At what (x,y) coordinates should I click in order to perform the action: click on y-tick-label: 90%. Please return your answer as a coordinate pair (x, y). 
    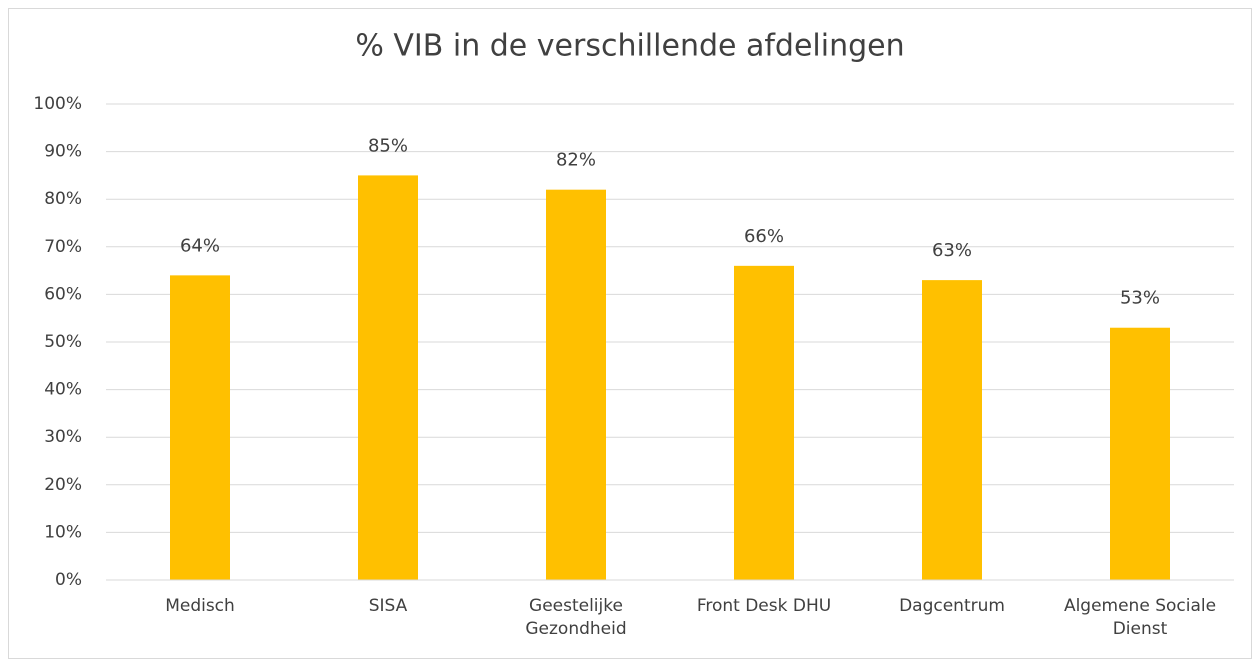
    Looking at the image, I should click on (63, 152).